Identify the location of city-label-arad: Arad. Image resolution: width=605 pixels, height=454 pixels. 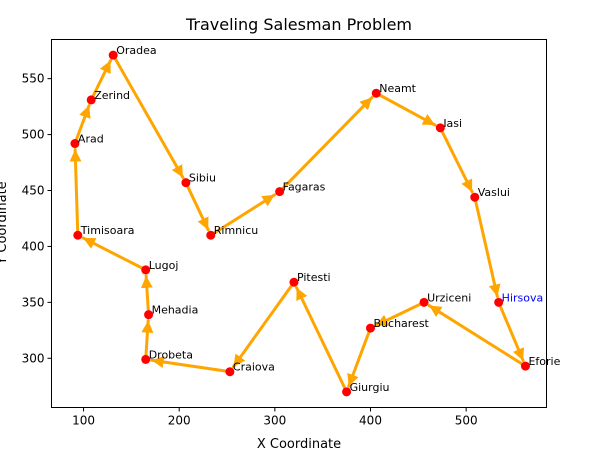
(91, 139).